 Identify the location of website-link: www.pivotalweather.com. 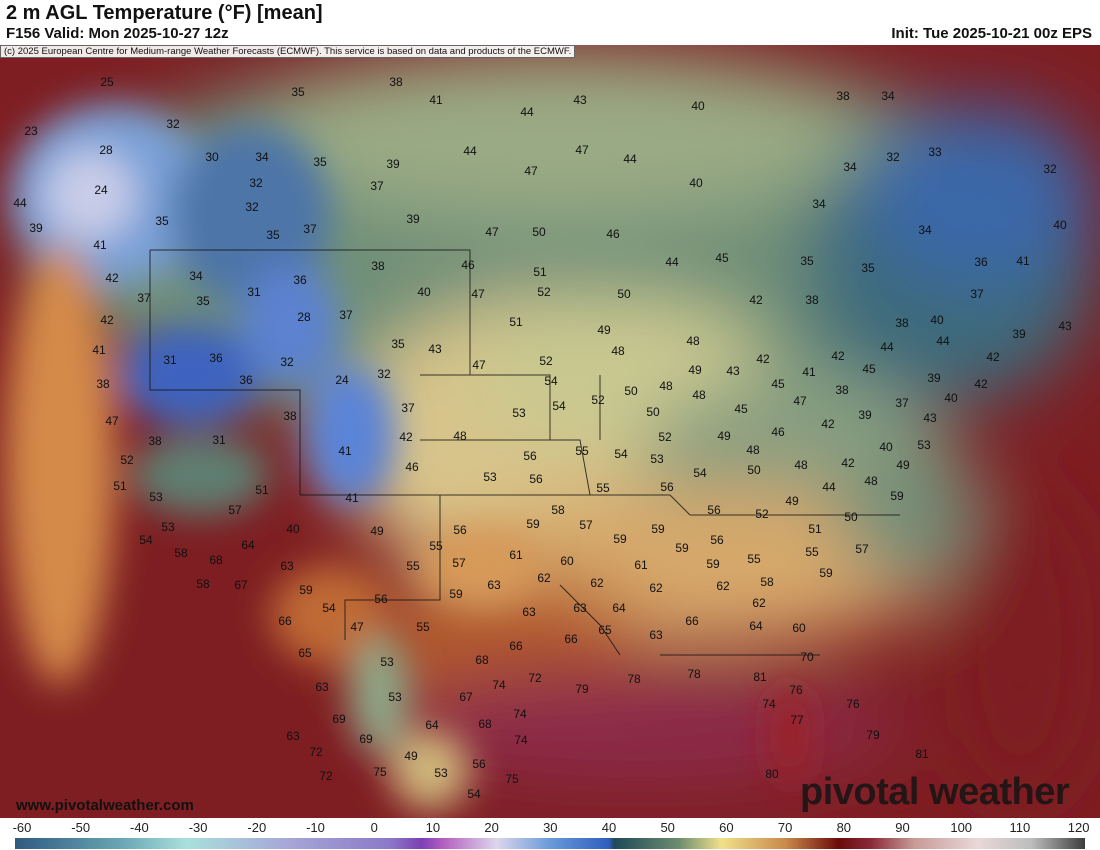
(105, 805).